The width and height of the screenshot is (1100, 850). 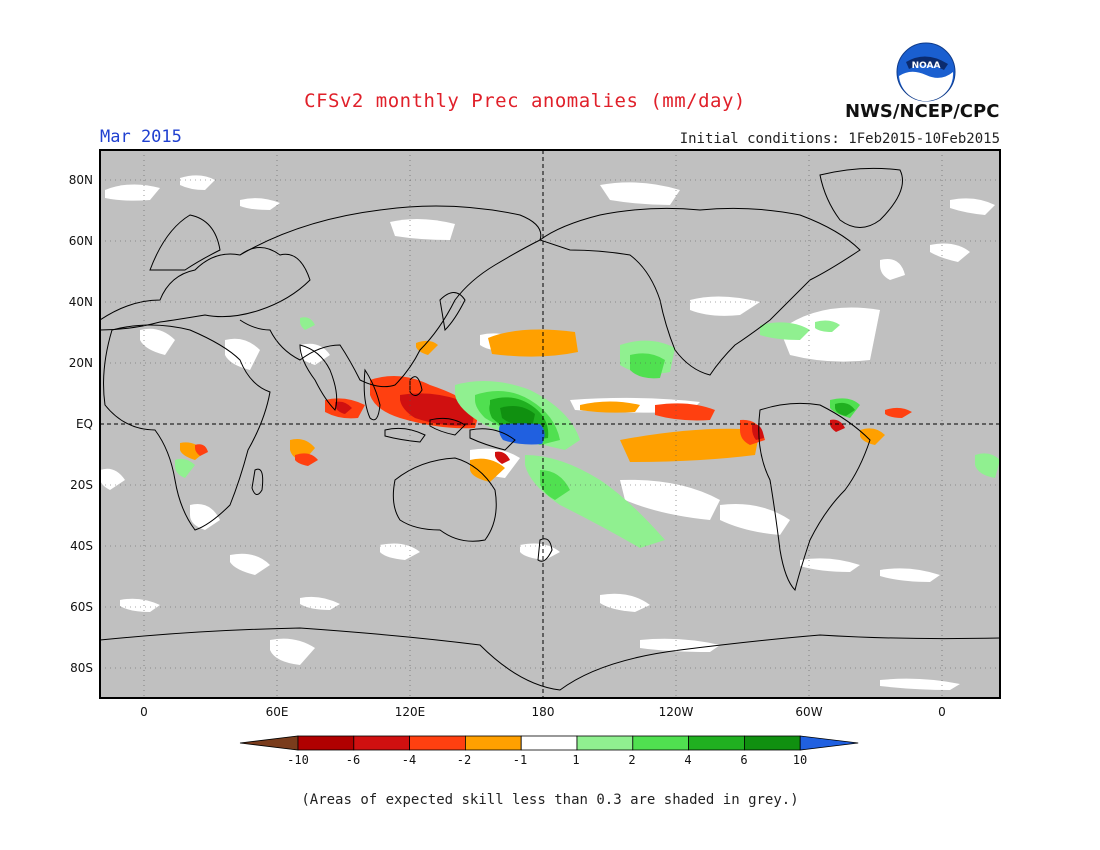 I want to click on lon-label: 60W, so click(x=808, y=712).